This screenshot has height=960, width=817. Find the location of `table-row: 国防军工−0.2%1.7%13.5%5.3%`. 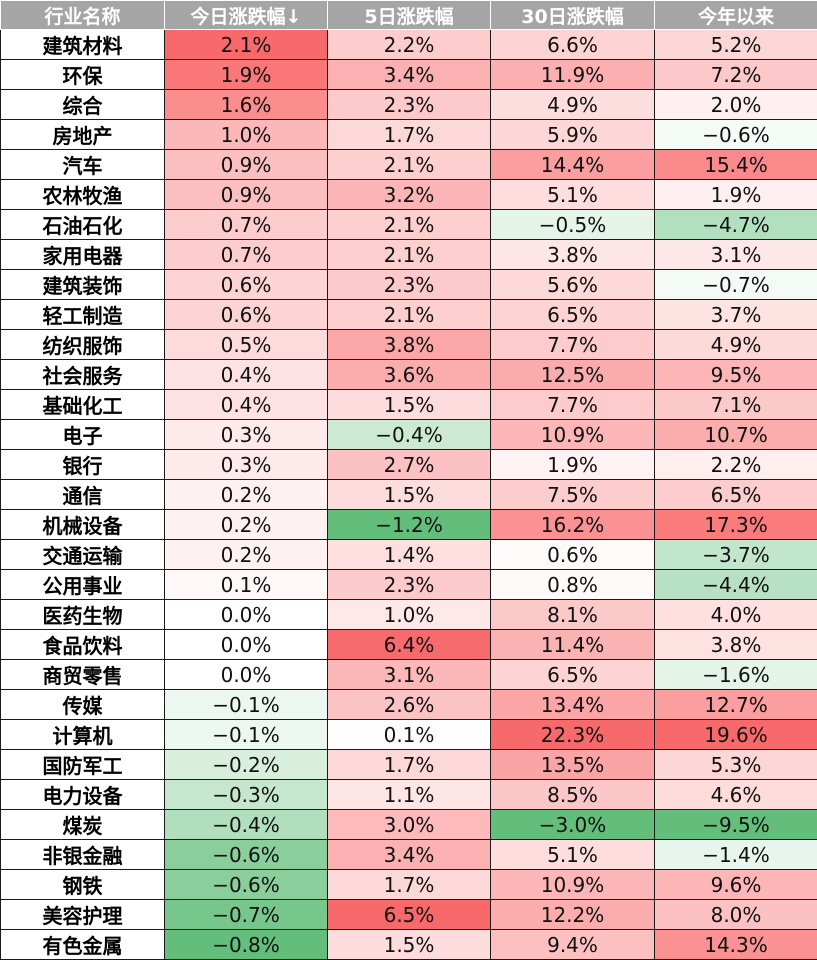

table-row: 国防军工−0.2%1.7%13.5%5.3% is located at coordinates (409, 765).